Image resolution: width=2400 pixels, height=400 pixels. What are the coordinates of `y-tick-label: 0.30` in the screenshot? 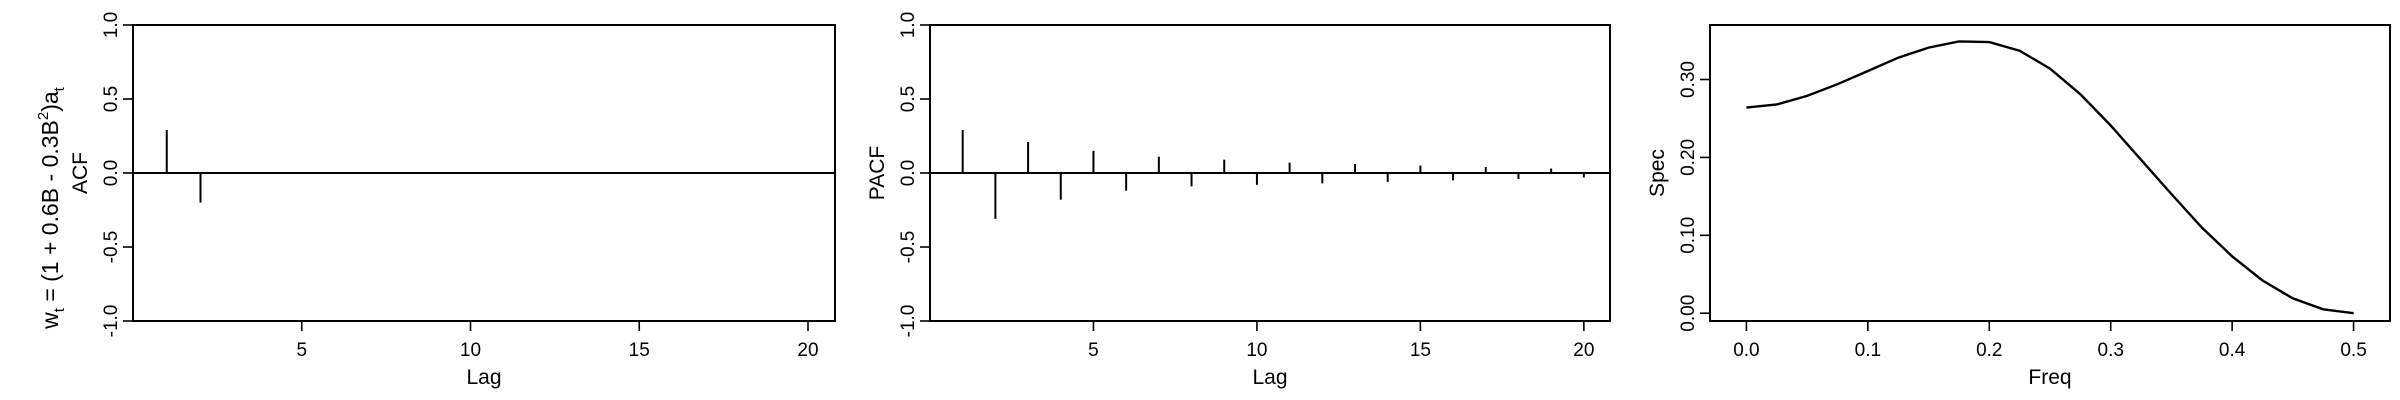 It's located at (1688, 79).